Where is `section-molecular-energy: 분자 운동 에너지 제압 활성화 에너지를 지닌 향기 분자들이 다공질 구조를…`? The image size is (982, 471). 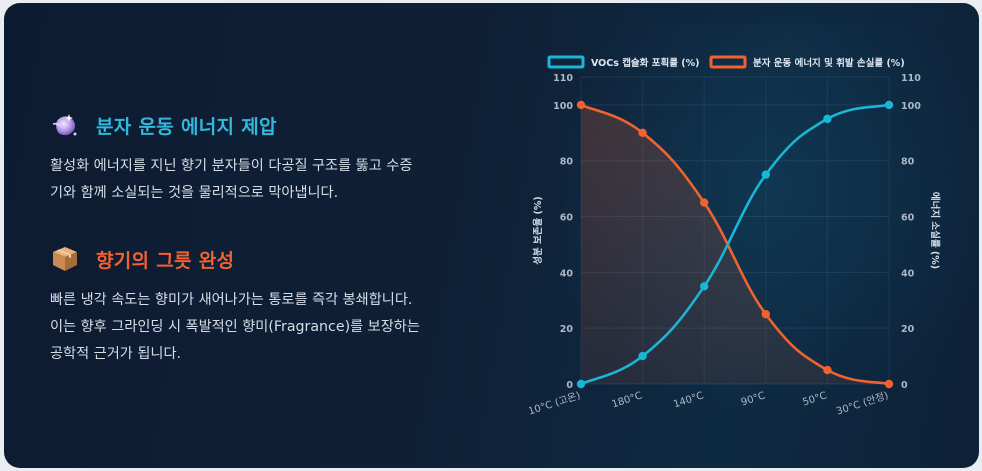 section-molecular-energy: 분자 운동 에너지 제압 활성화 에너지를 지닌 향기 분자들이 다공질 구조를… is located at coordinates (260, 158).